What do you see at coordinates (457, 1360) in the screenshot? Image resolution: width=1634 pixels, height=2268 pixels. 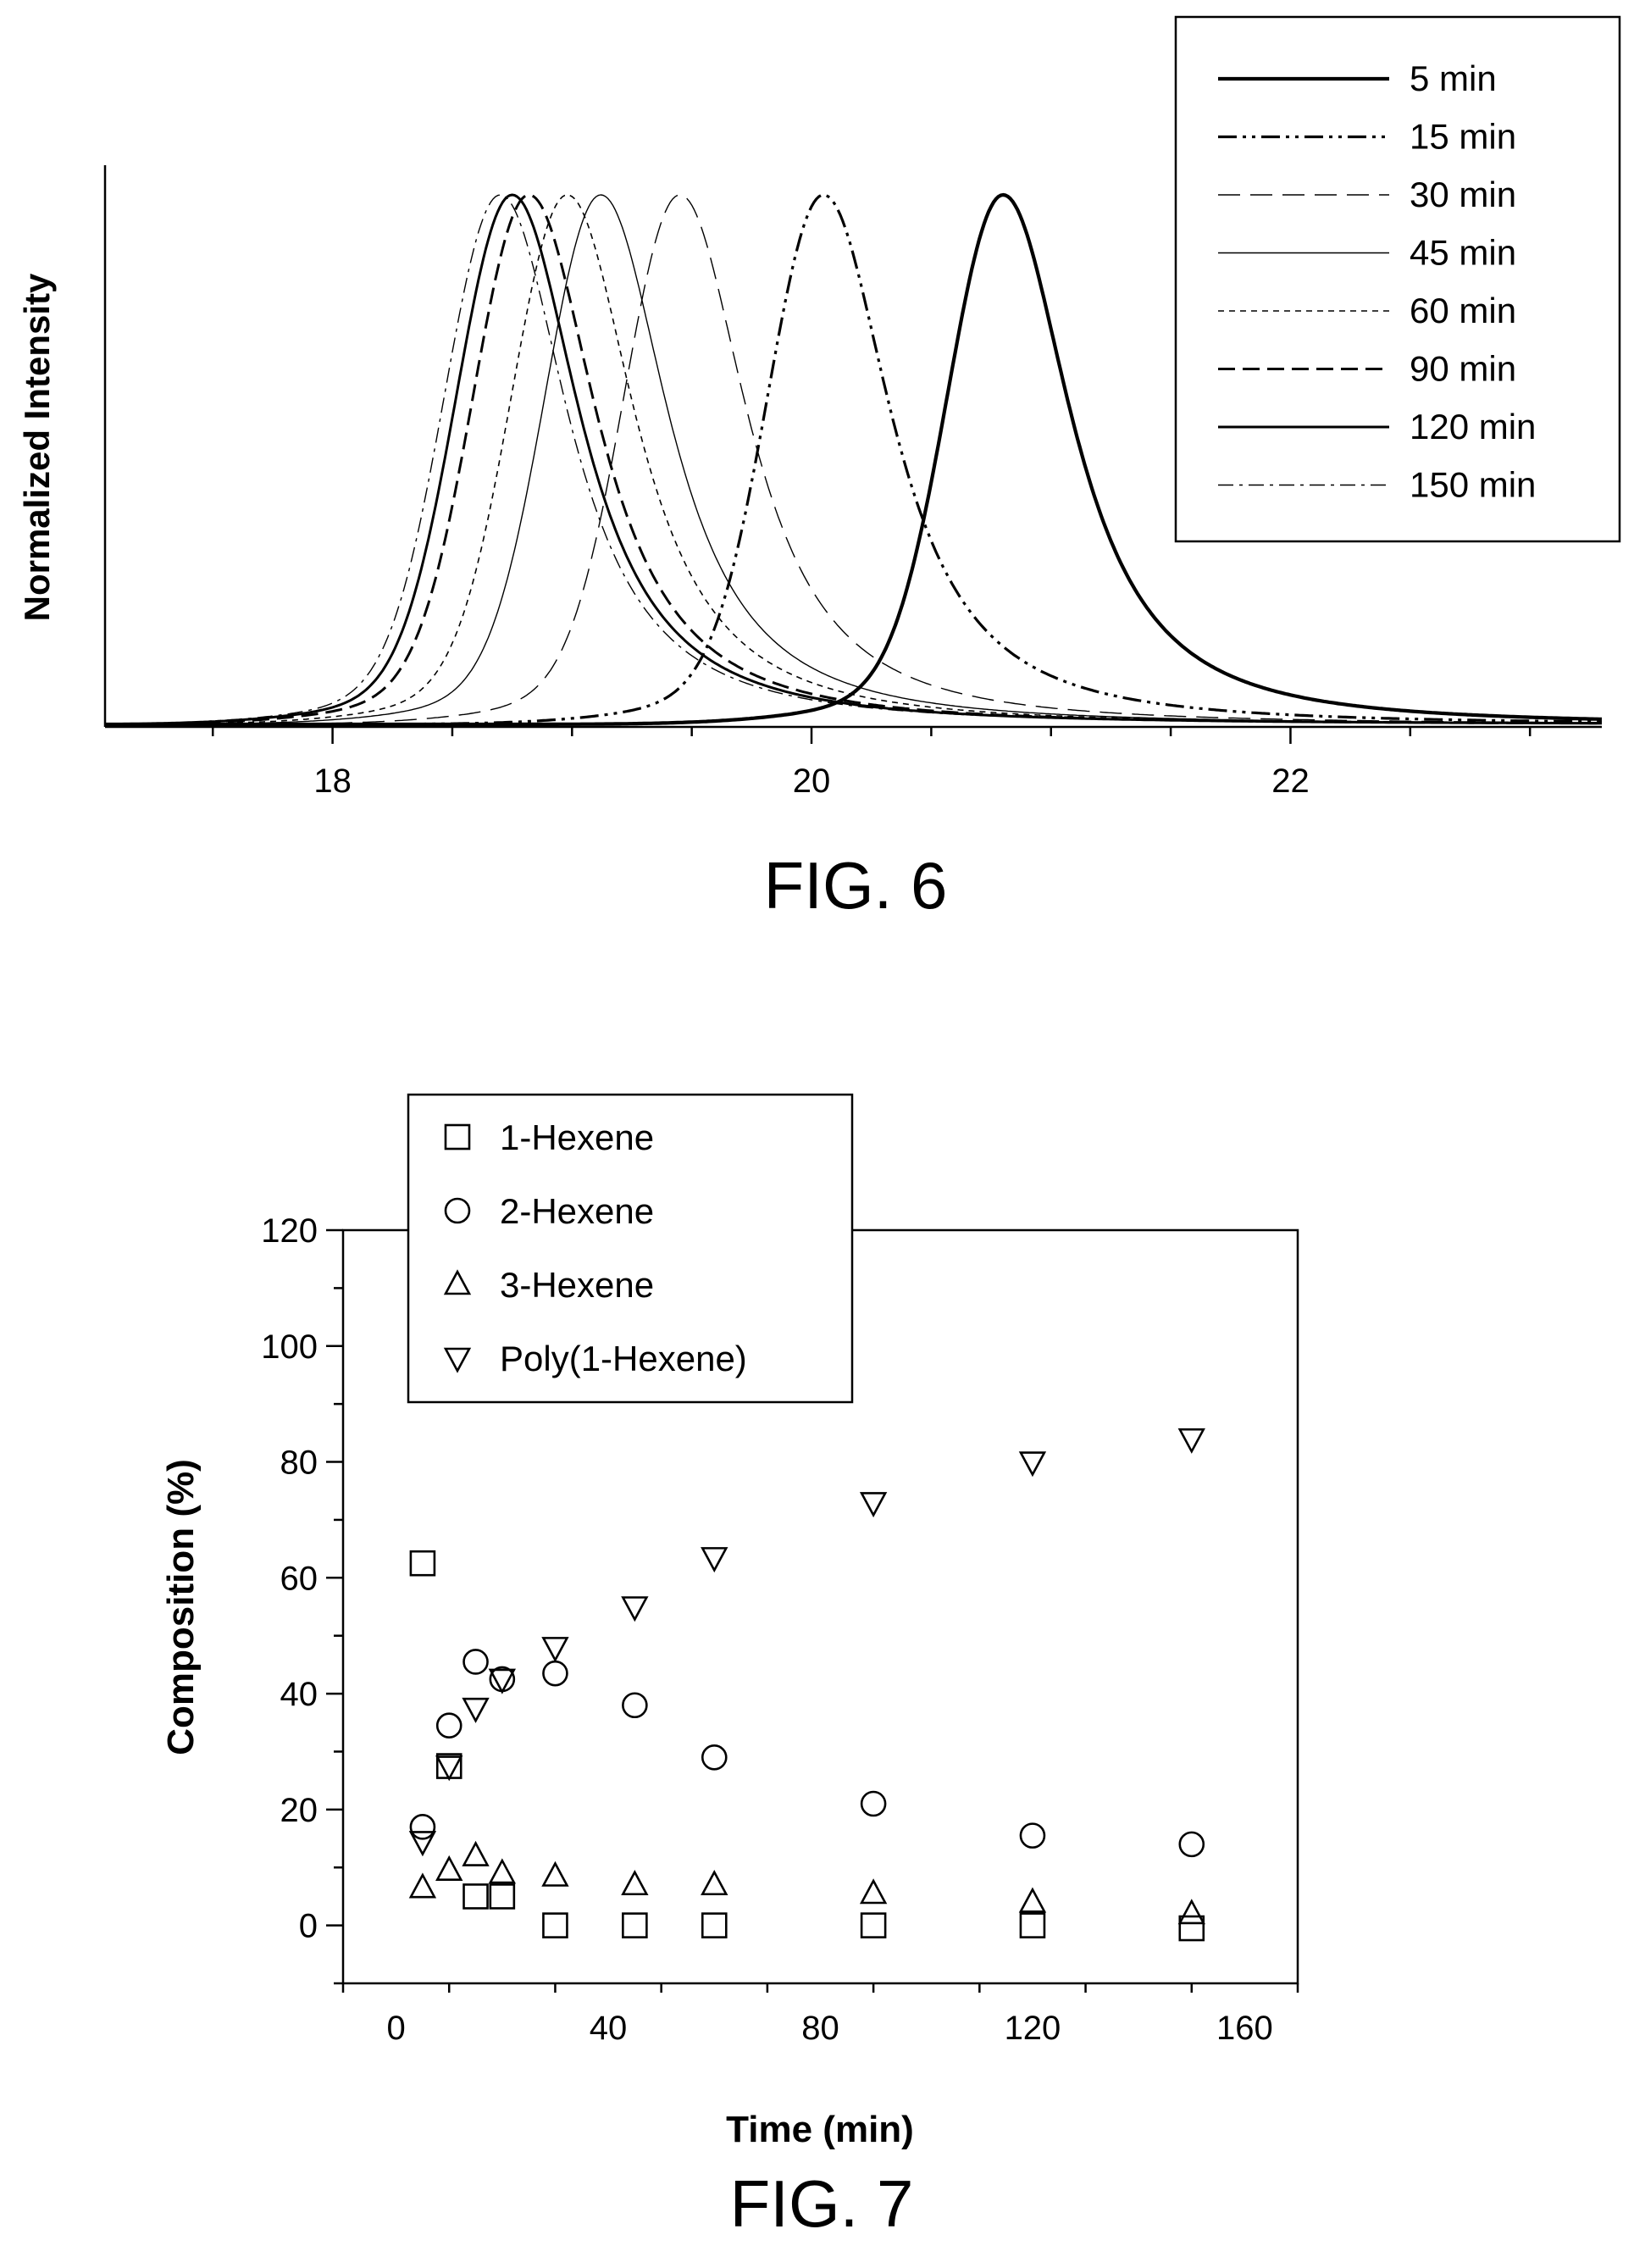 I see `fig7-legend-marker-poly-1-hexene` at bounding box center [457, 1360].